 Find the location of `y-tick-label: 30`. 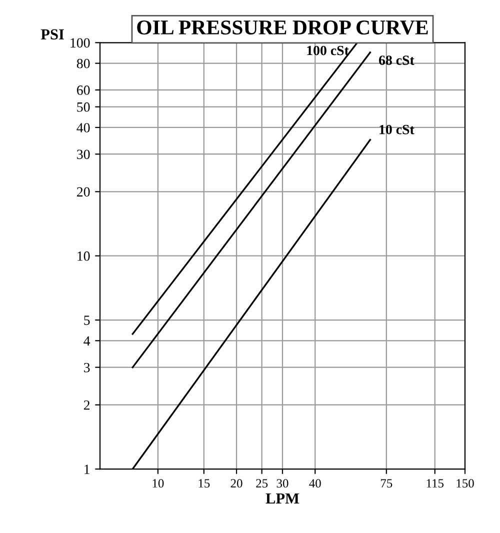

y-tick-label: 30 is located at coordinates (83, 155).